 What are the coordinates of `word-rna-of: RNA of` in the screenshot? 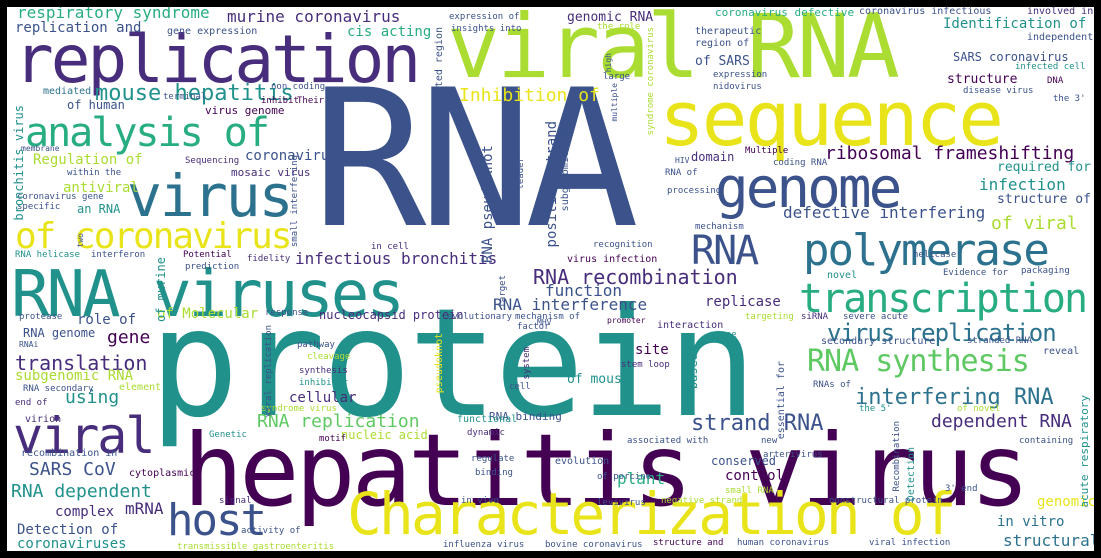 It's located at (681, 173).